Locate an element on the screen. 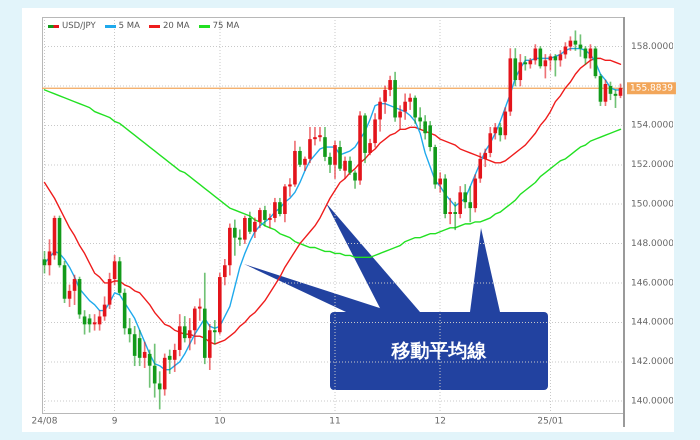  legend-label: 75 MA is located at coordinates (226, 26).